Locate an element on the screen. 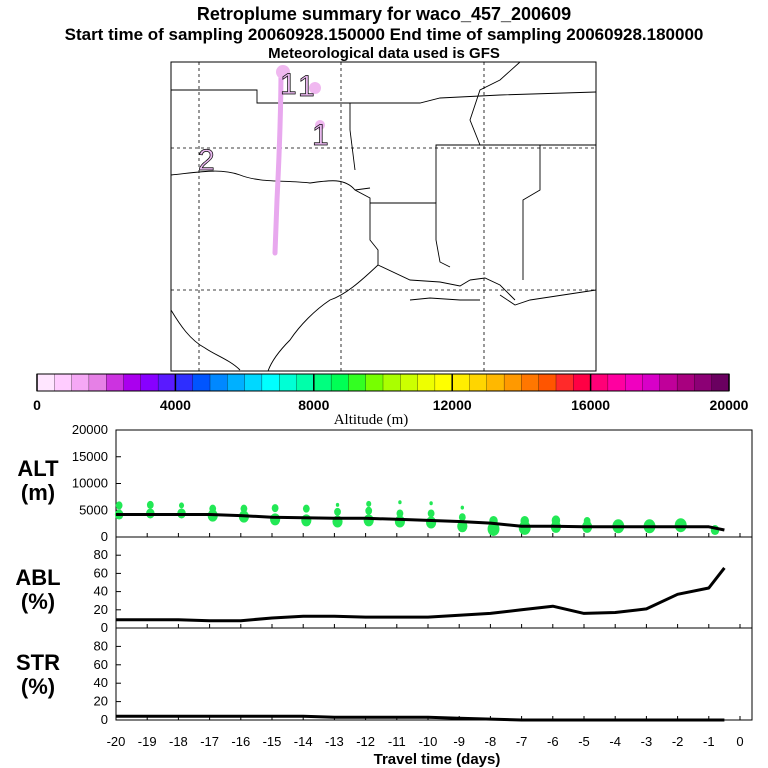 This screenshot has width=768, height=768. x-tick-label: -10 is located at coordinates (428, 741).